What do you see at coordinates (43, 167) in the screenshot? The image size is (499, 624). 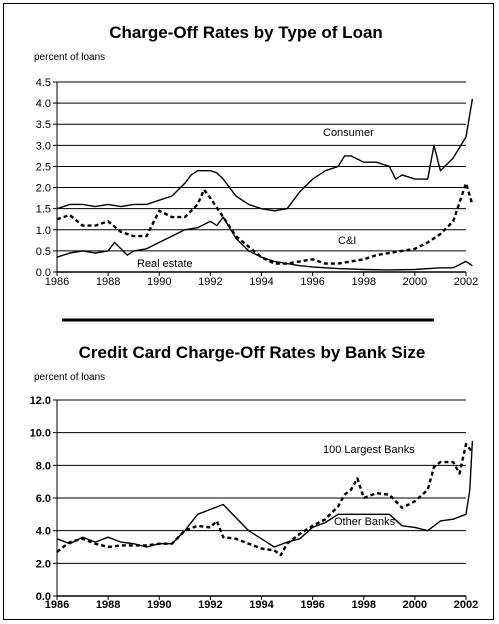 I see `y-tick-label: 2.5` at bounding box center [43, 167].